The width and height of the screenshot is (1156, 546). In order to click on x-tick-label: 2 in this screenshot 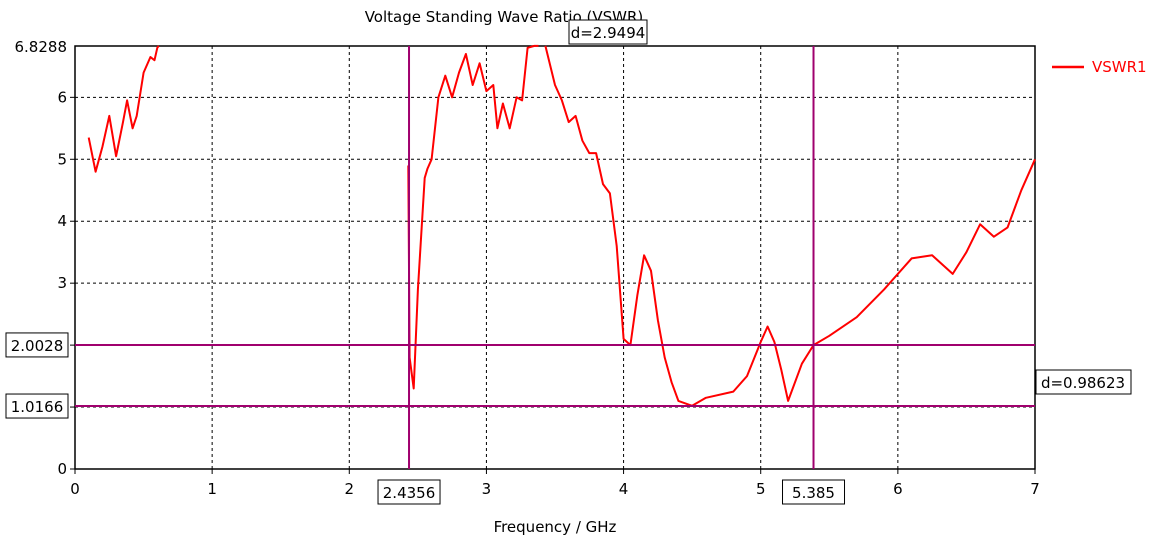, I will do `click(350, 489)`.